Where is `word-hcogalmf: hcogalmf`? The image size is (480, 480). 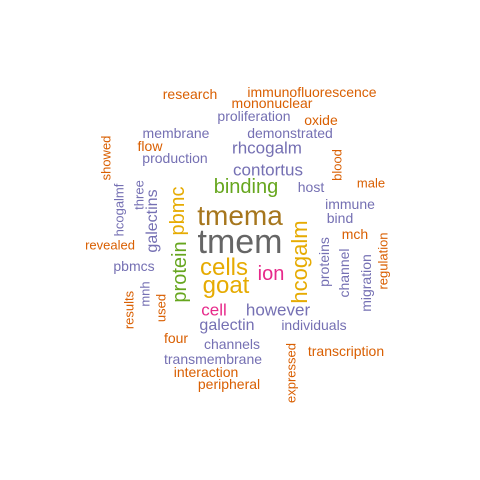 word-hcogalmf: hcogalmf is located at coordinates (119, 210).